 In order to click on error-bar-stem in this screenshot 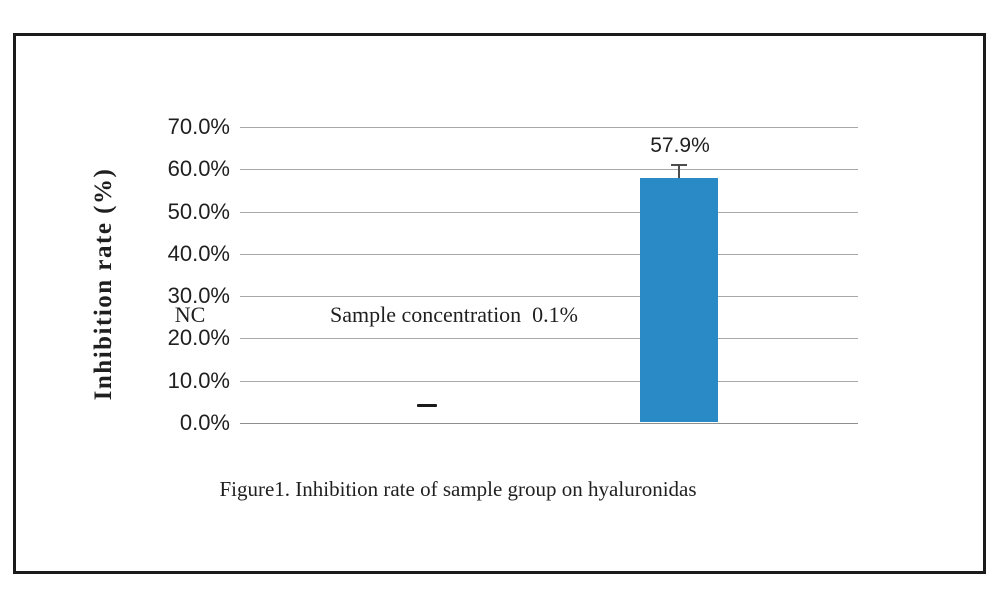, I will do `click(679, 171)`.